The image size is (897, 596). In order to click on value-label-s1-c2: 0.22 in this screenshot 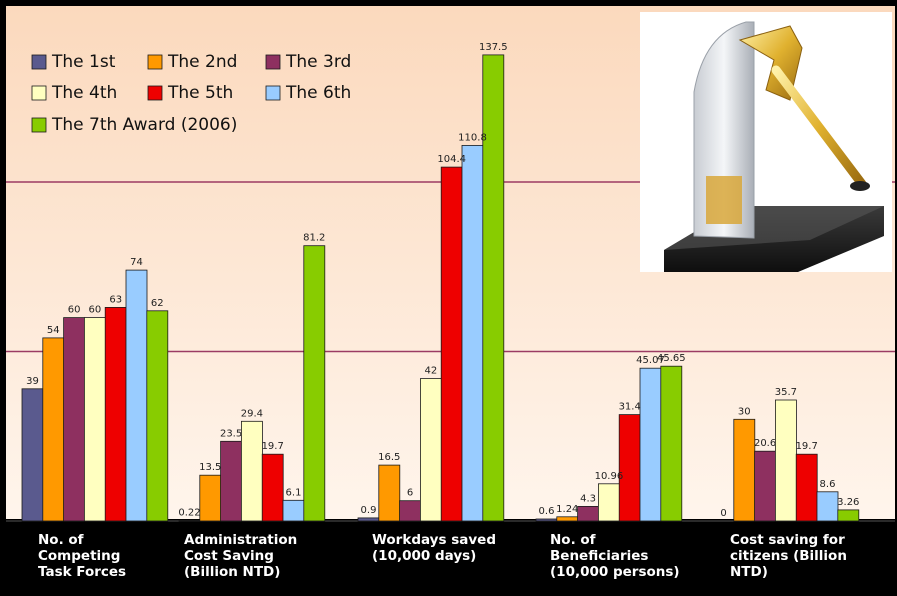, I will do `click(189, 512)`.